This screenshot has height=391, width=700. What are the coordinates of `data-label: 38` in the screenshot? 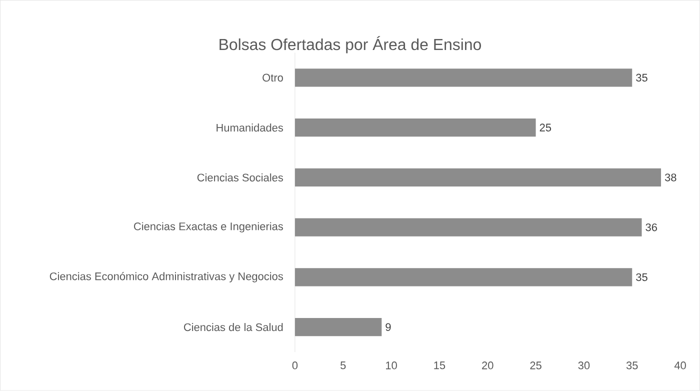 It's located at (670, 178).